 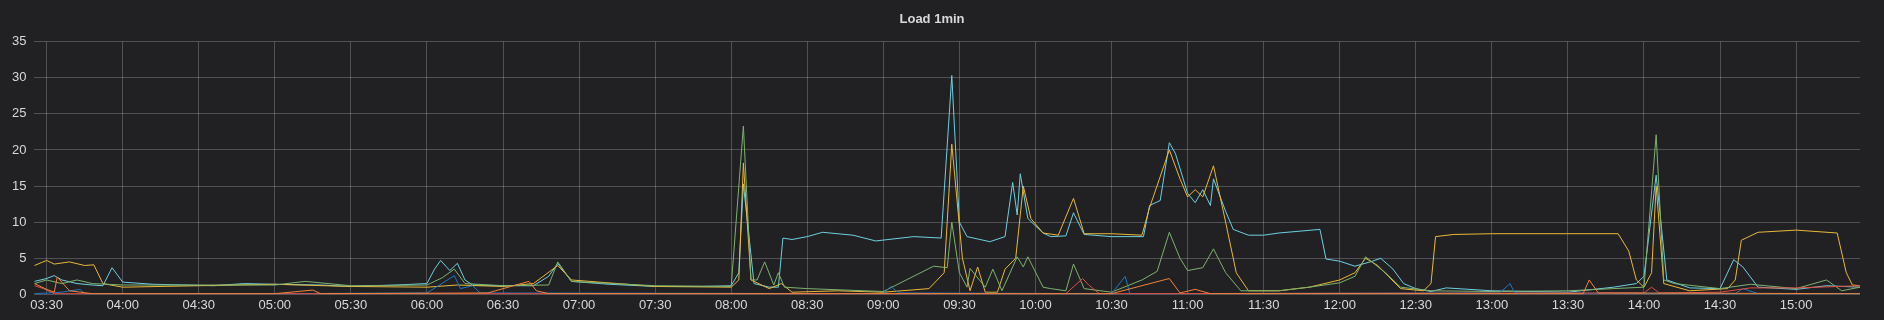 I want to click on y-tick-label: 30, so click(x=19, y=77).